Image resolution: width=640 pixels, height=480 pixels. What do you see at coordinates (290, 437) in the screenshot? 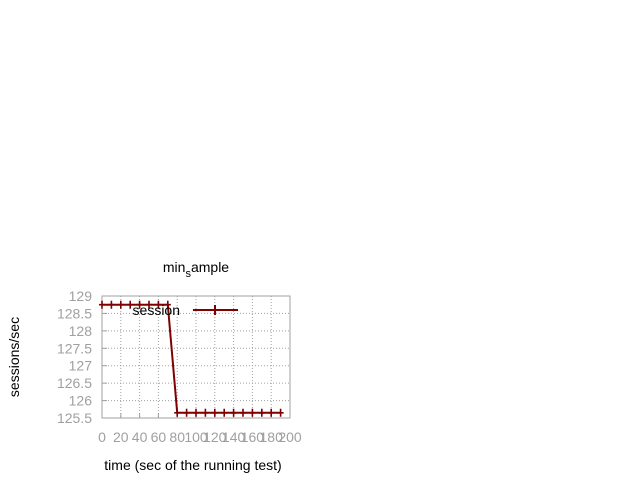
I see `x-tick-label: 200` at bounding box center [290, 437].